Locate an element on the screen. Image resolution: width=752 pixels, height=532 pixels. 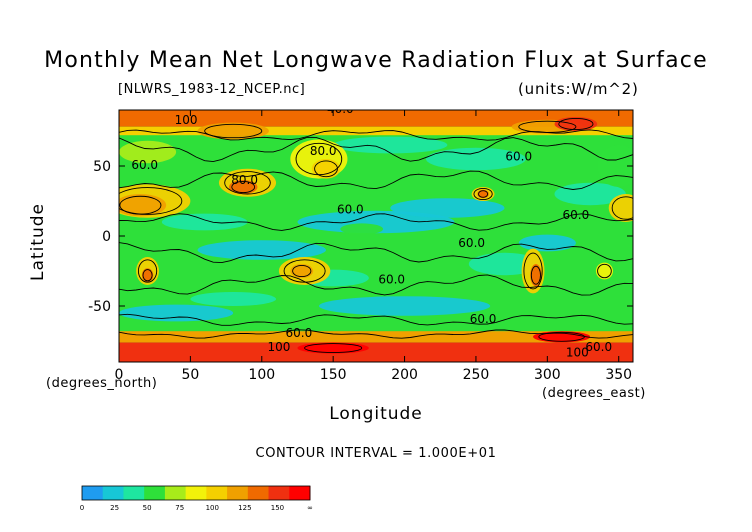
colorbar-tick-label: 50 is located at coordinates (147, 508).